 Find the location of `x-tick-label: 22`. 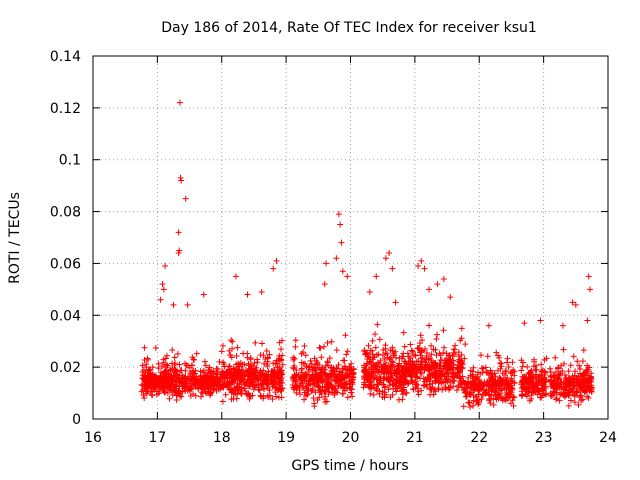

x-tick-label: 22 is located at coordinates (479, 438).